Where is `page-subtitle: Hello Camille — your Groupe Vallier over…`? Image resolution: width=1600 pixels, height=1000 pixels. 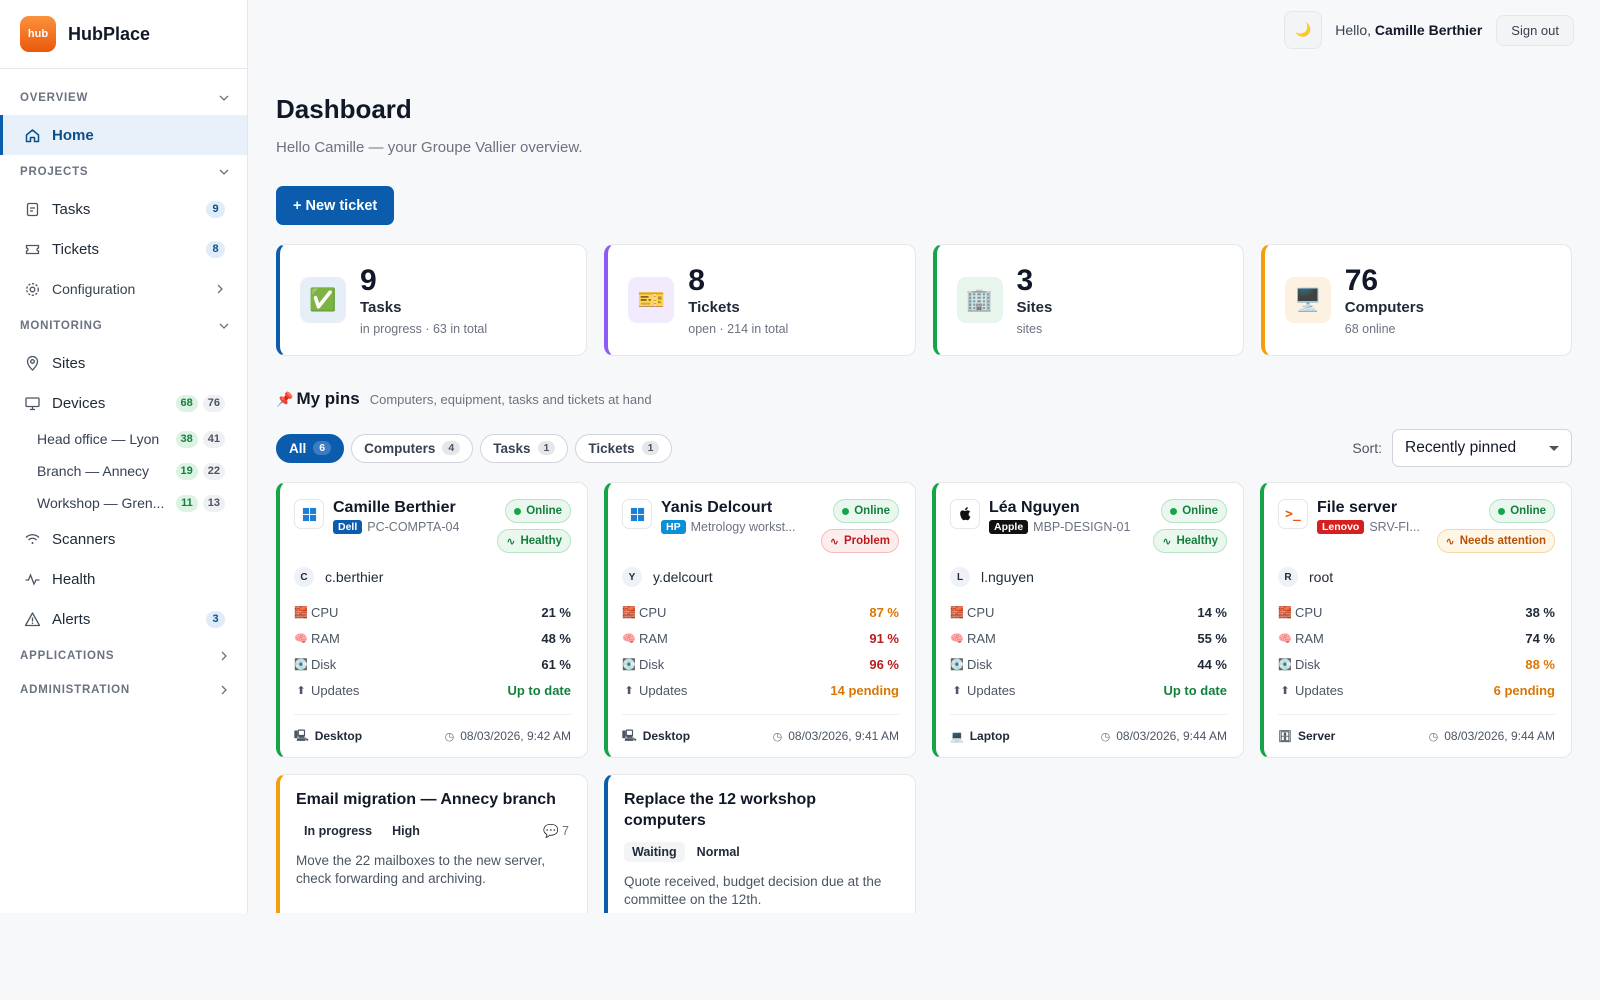 page-subtitle: Hello Camille — your Groupe Vallier over… is located at coordinates (429, 147).